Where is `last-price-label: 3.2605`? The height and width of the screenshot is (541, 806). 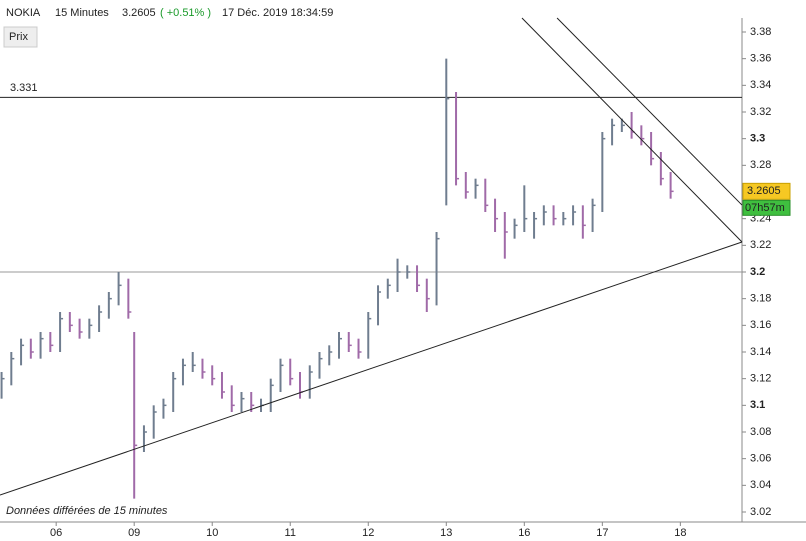
last-price-label: 3.2605 is located at coordinates (764, 191).